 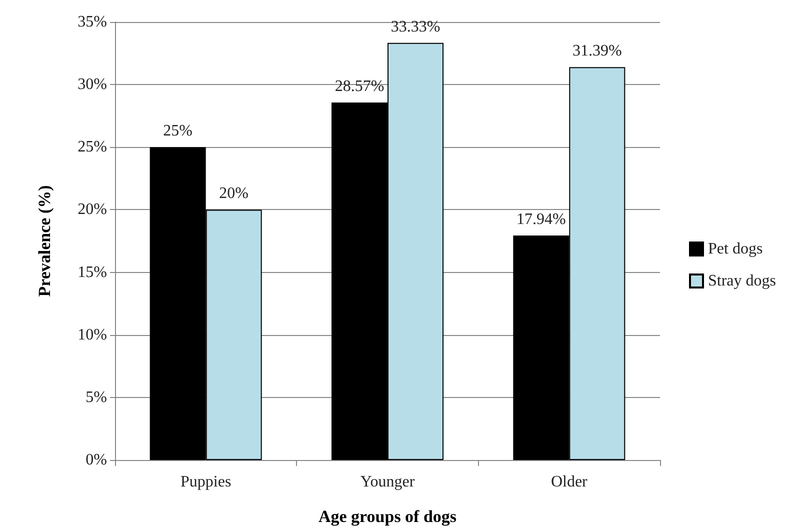 I want to click on data-label: 25%, so click(x=177, y=131).